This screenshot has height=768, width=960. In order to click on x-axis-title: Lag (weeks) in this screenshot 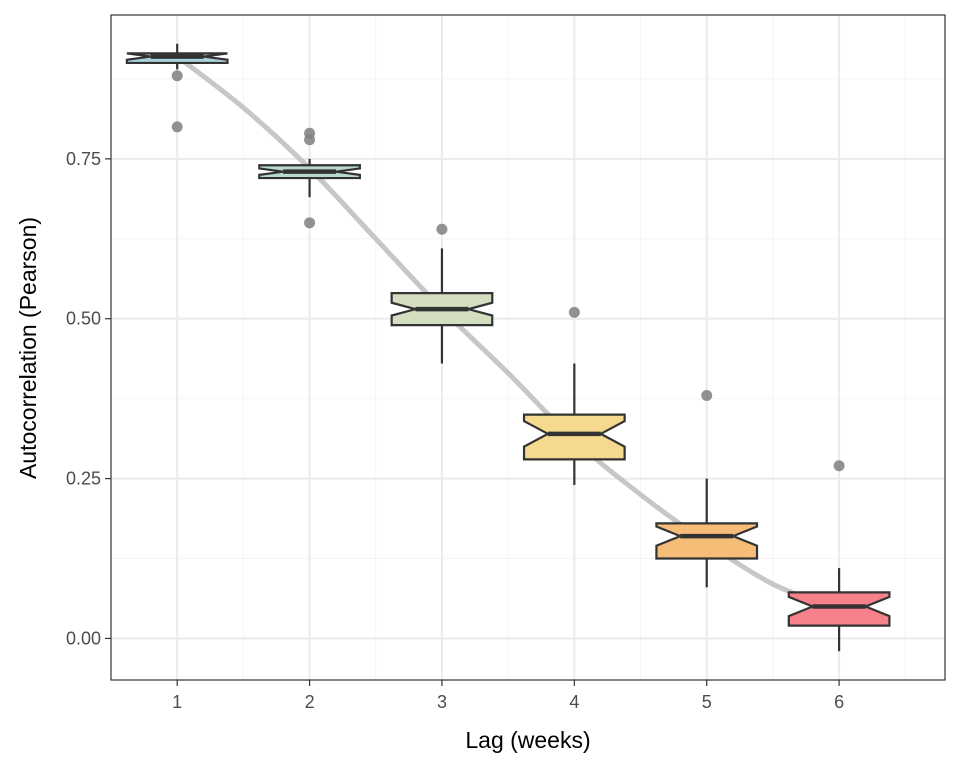, I will do `click(527, 740)`.